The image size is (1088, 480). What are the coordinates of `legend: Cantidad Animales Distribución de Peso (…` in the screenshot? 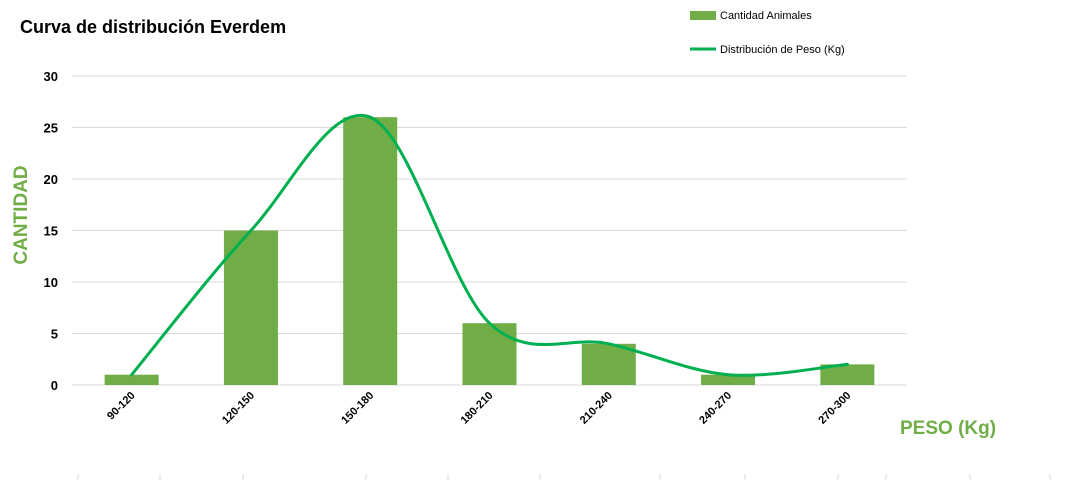 It's located at (767, 33).